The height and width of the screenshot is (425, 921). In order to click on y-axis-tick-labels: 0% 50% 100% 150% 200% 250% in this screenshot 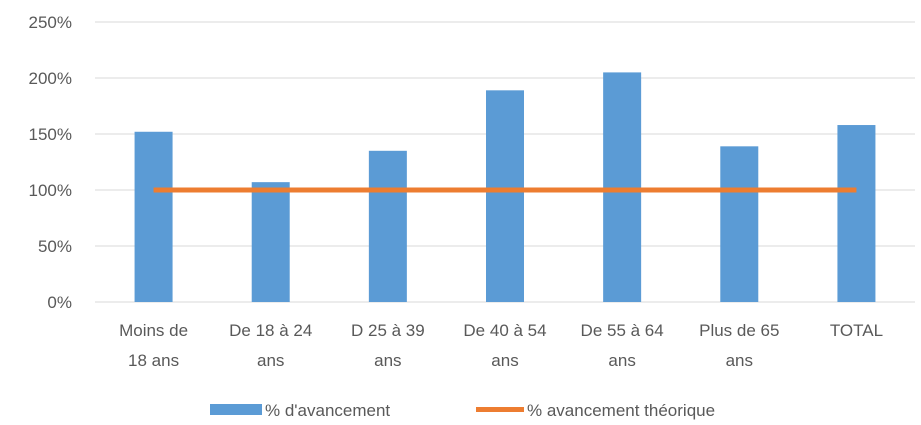, I will do `click(50, 162)`.